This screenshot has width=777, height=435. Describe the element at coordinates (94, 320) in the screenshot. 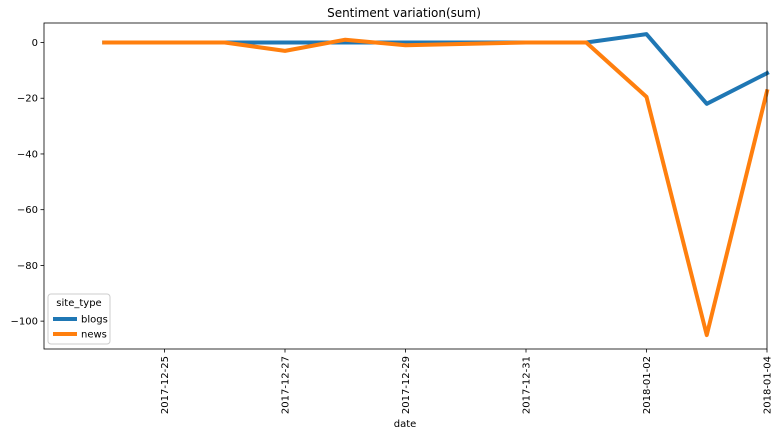

I see `legend-label-blogs: blogs` at that location.